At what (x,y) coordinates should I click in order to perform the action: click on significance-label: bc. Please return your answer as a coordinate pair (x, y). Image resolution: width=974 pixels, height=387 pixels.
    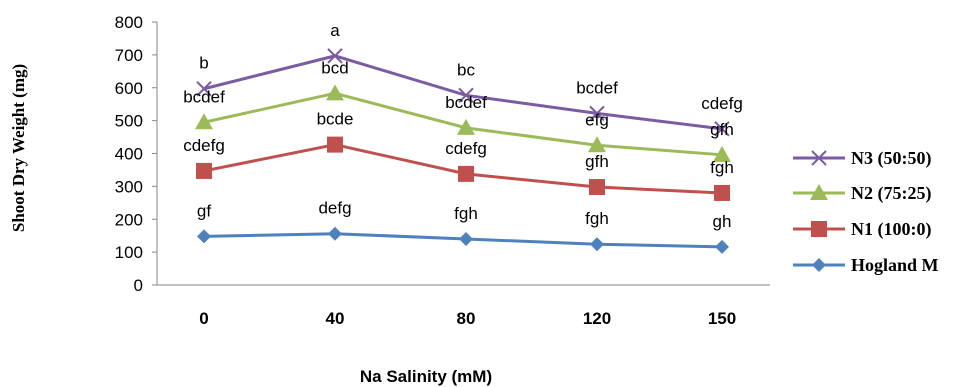
    Looking at the image, I should click on (466, 69).